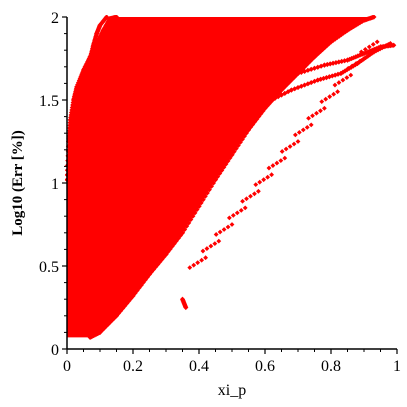 Image resolution: width=407 pixels, height=407 pixels. Describe the element at coordinates (55, 18) in the screenshot. I see `y-tick-label: 2` at that location.